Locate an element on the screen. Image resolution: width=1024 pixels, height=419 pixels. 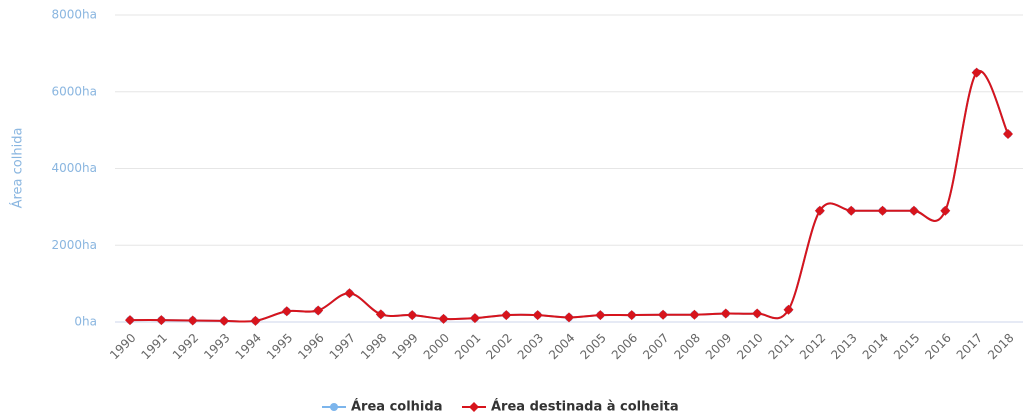
x-tick-label: 2012 is located at coordinates (812, 346).